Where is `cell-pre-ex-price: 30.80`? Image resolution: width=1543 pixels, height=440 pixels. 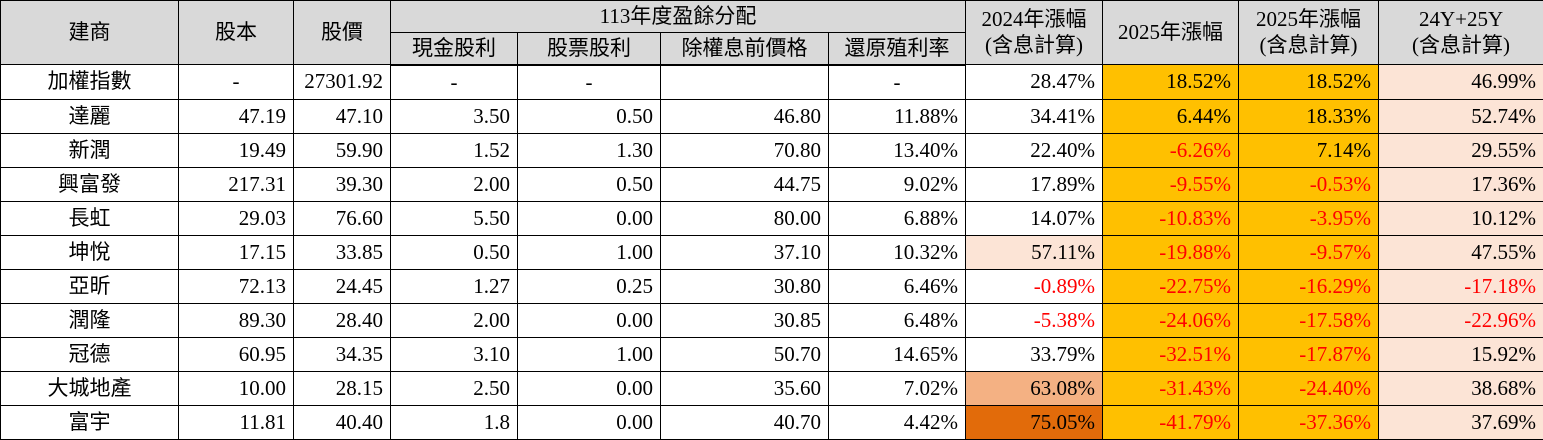
cell-pre-ex-price: 30.80 is located at coordinates (744, 286).